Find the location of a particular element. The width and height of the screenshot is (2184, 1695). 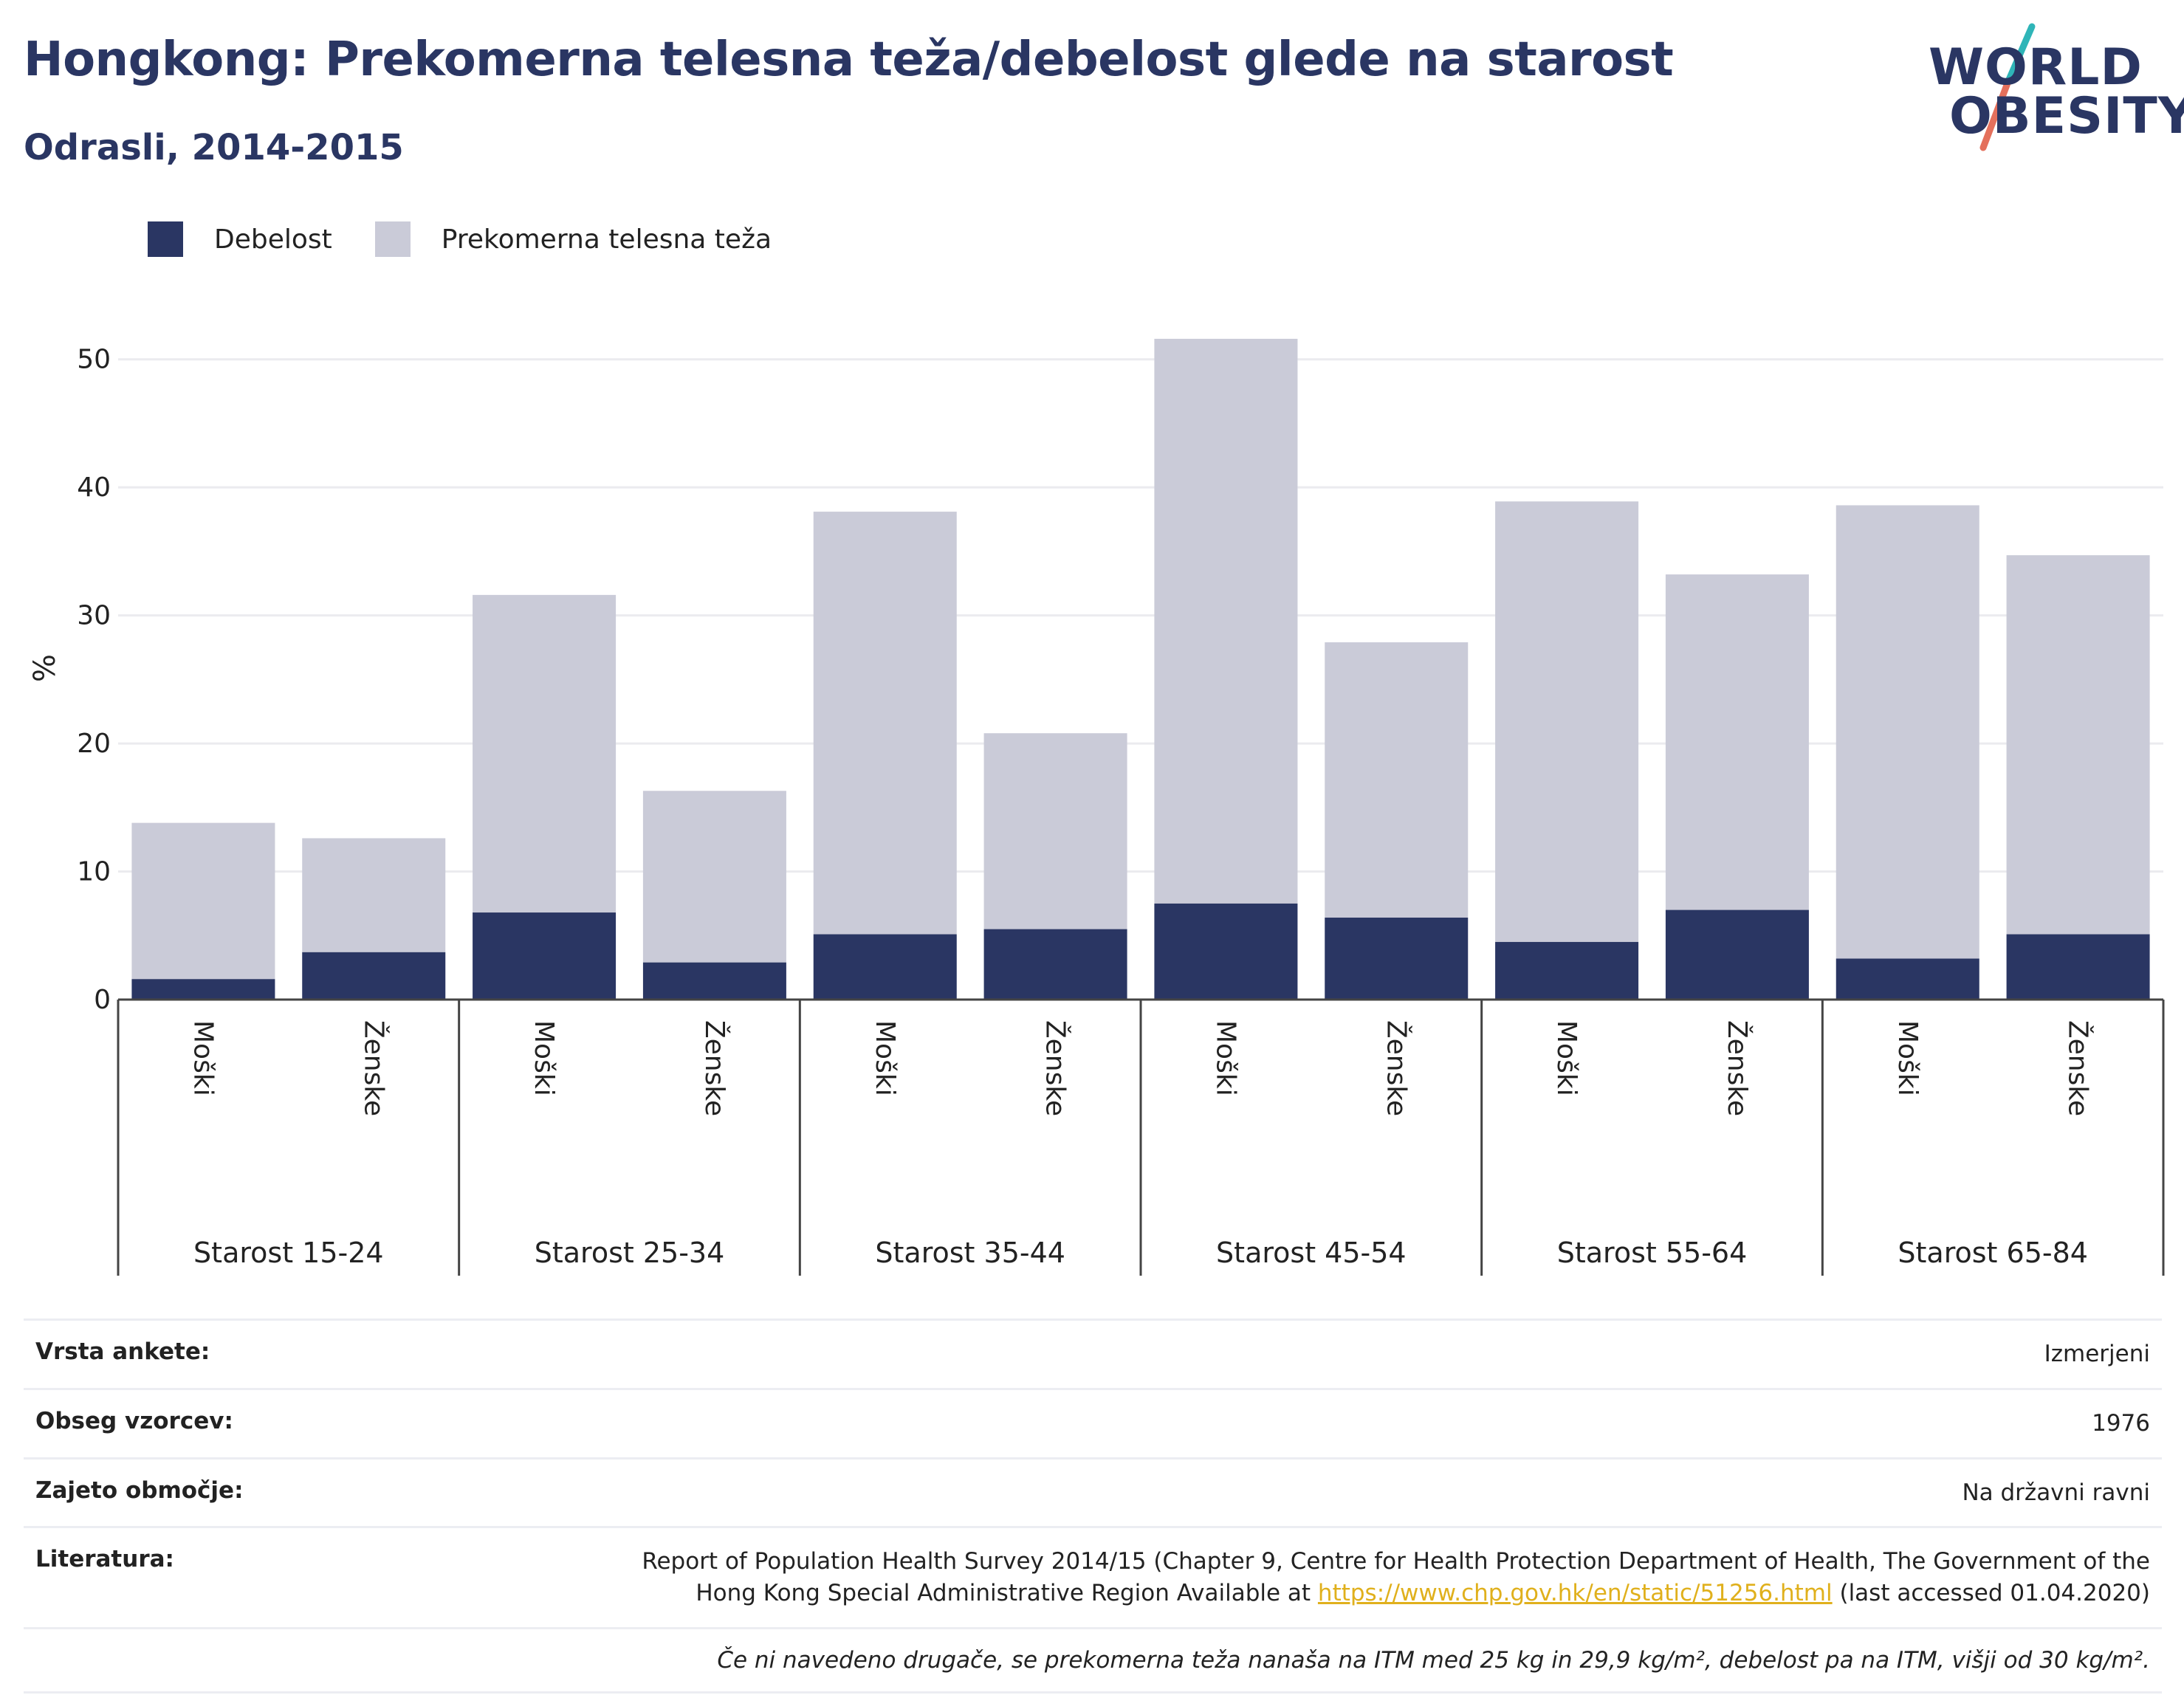

info-key-sample-size: Obseg vzorcev: is located at coordinates (134, 1420).